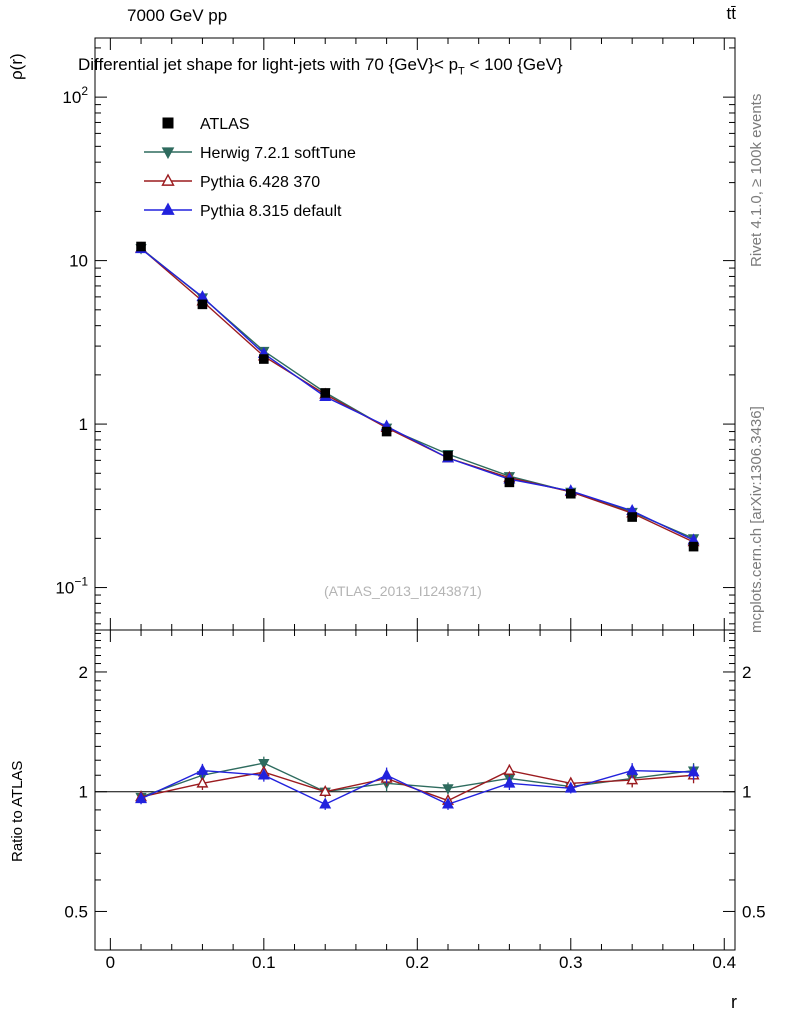 Image resolution: width=786 pixels, height=1024 pixels. I want to click on x-tick-label: 0.3, so click(571, 962).